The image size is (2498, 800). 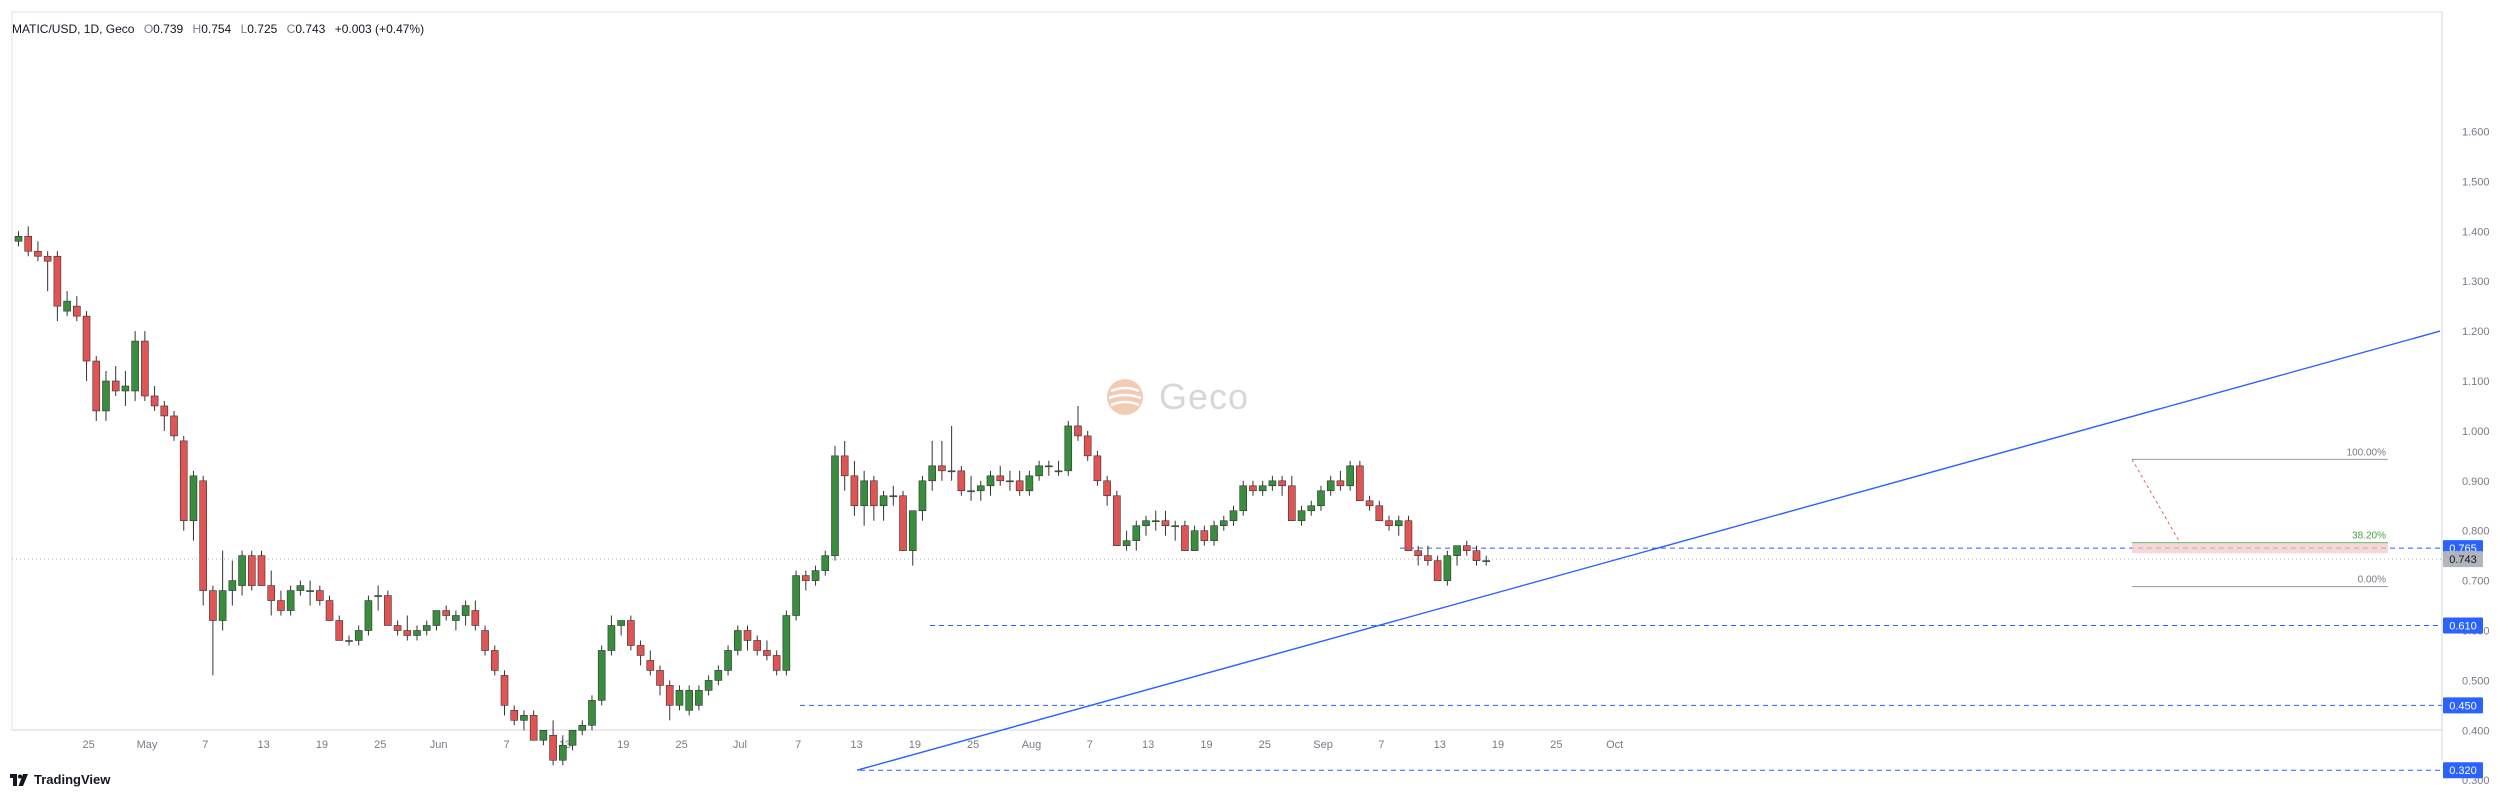 What do you see at coordinates (1032, 745) in the screenshot?
I see `x-tick-label: Aug` at bounding box center [1032, 745].